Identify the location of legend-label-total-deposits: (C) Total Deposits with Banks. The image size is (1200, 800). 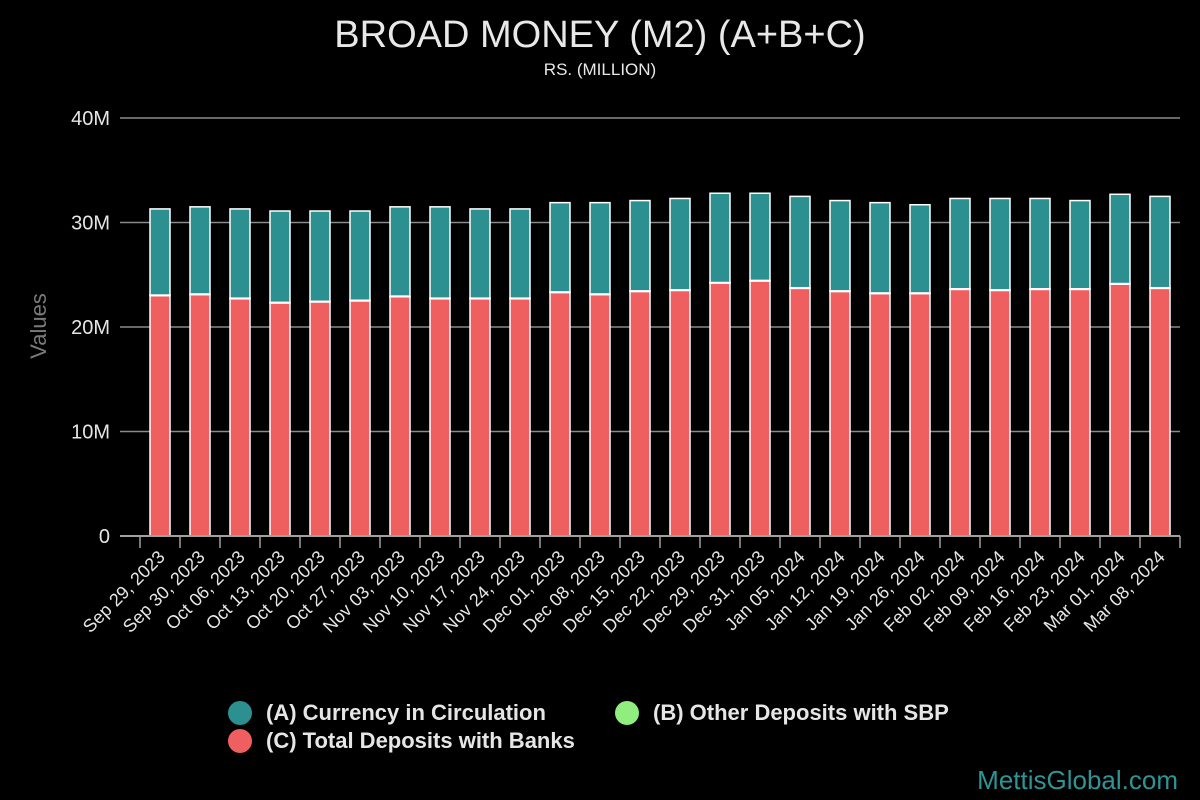
(420, 740).